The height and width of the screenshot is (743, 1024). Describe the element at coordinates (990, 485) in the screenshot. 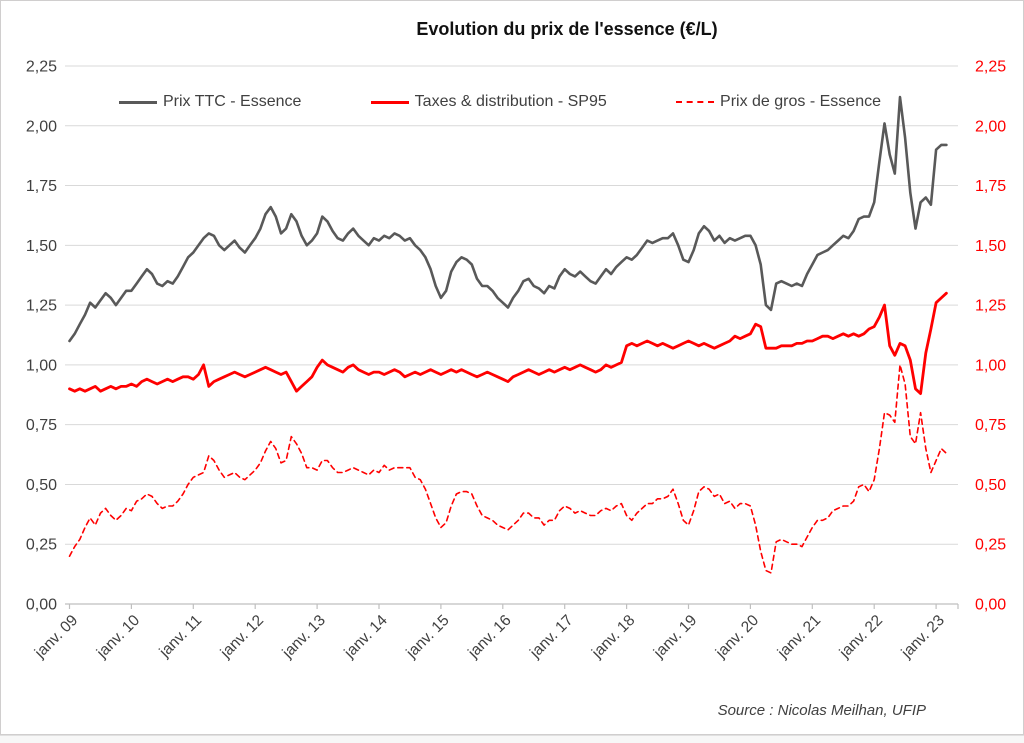

I see `y-tick-label-right: 0,50` at that location.